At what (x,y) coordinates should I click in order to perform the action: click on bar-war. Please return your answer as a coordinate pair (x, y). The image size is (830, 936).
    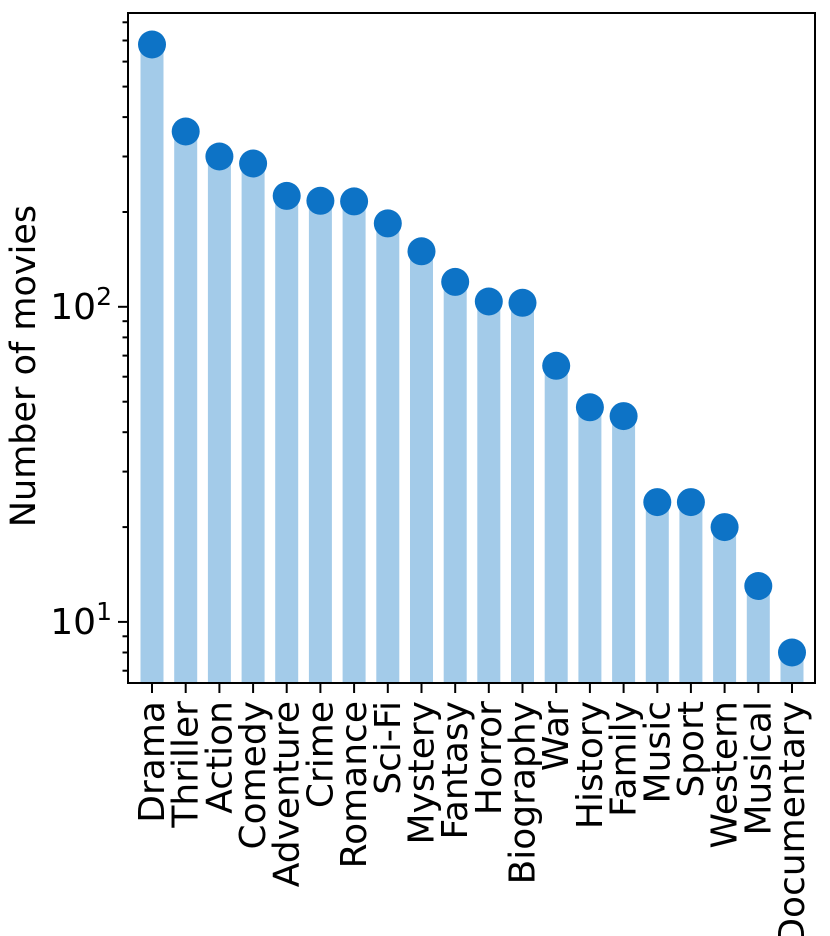
    Looking at the image, I should click on (556, 524).